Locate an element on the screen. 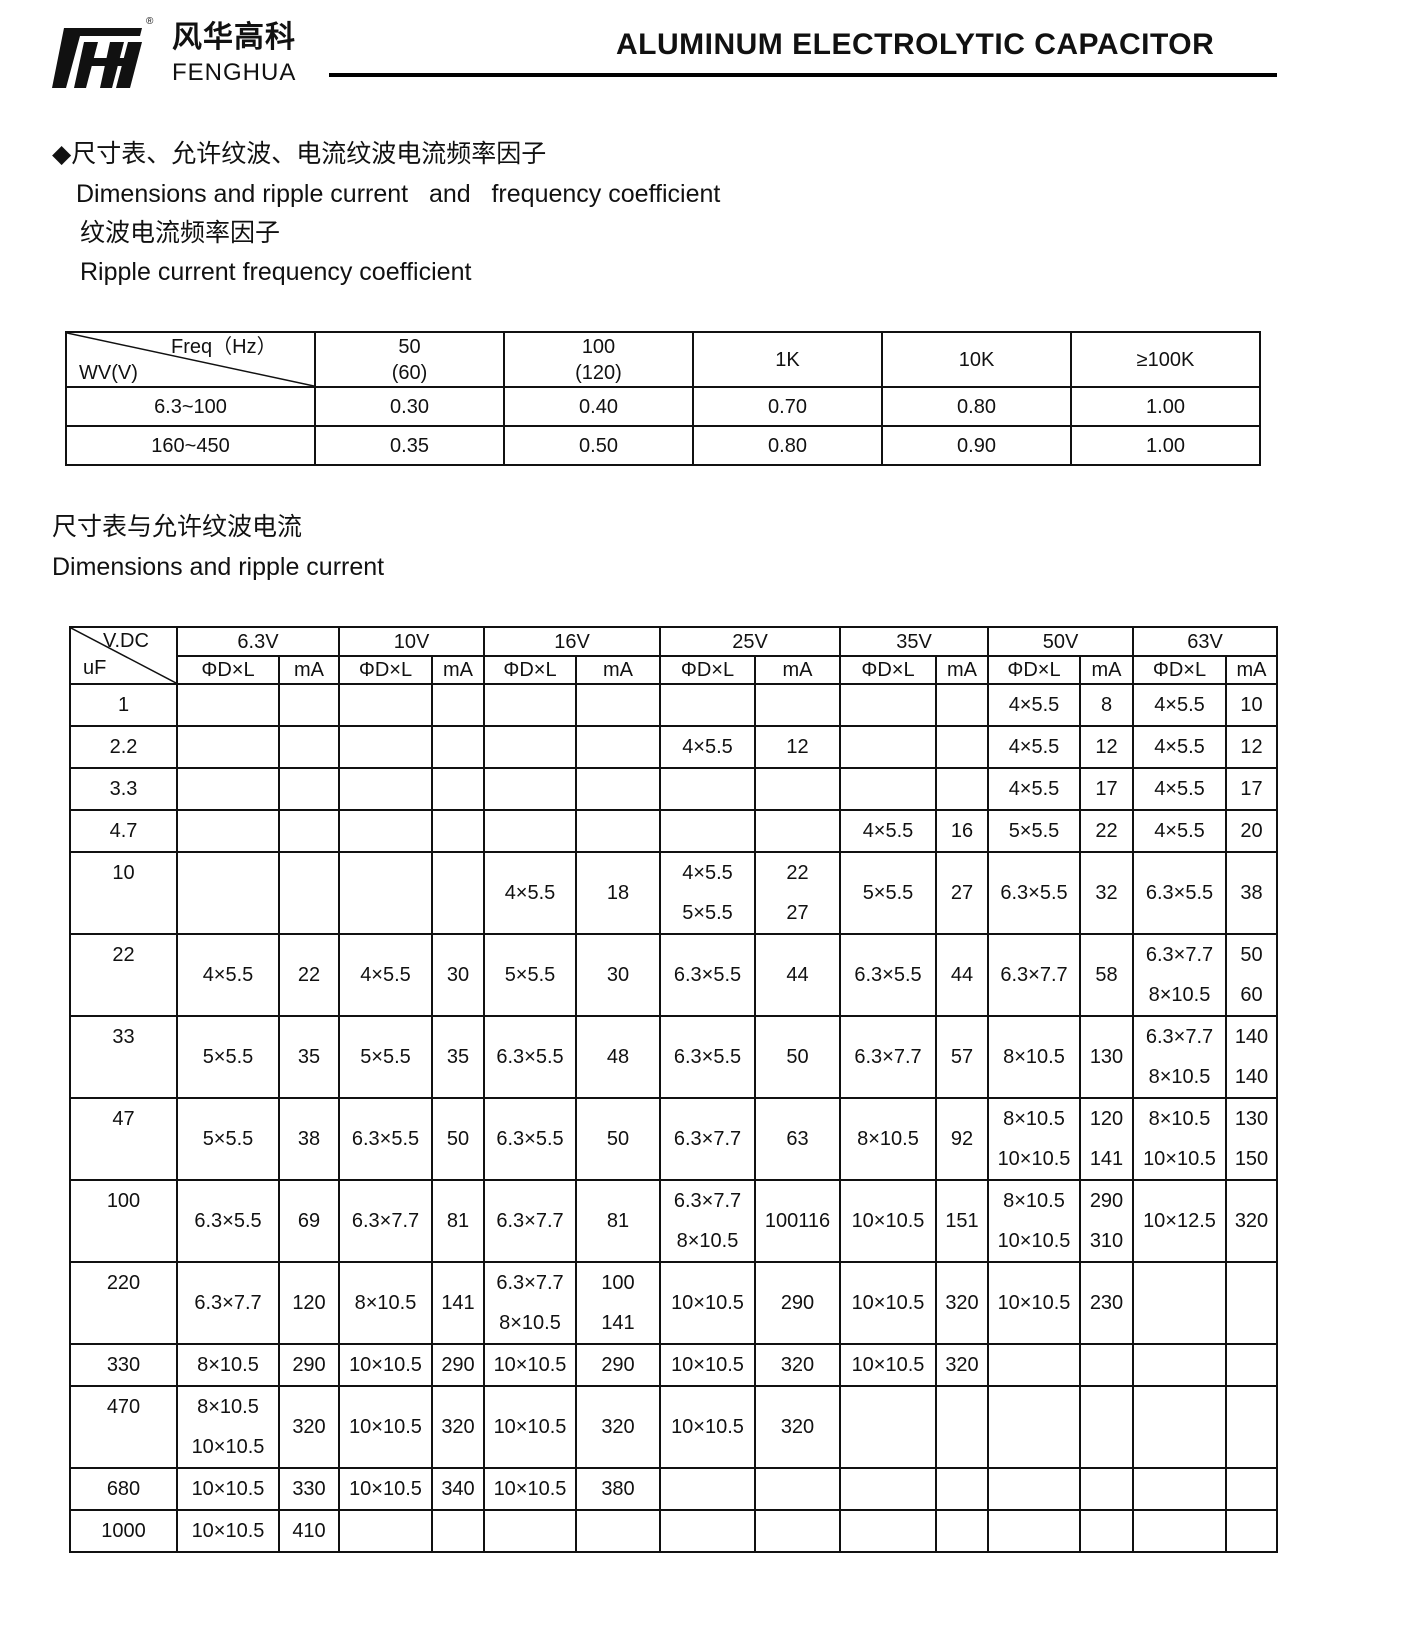 Image resolution: width=1416 pixels, height=1633 pixels. corner-bottom-label: uF is located at coordinates (95, 668).